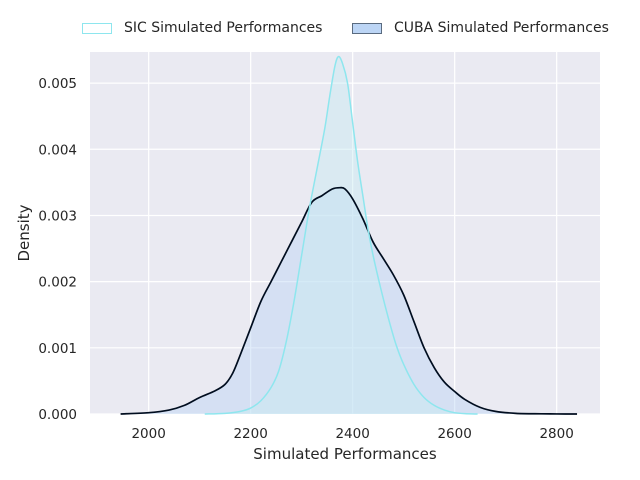 Image resolution: width=640 pixels, height=480 pixels. I want to click on legend-label-sic: SIC Simulated Performances, so click(223, 28).